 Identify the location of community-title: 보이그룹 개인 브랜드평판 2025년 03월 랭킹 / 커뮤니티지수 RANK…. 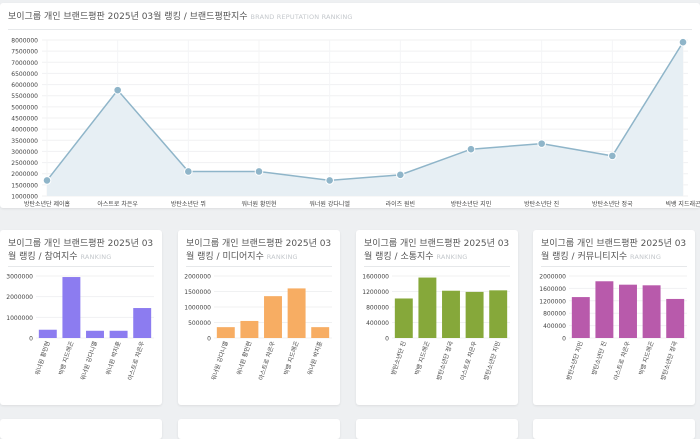
(616, 251).